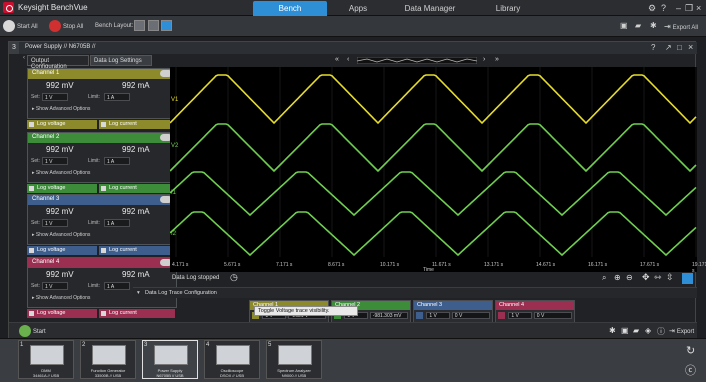 Image resolution: width=706 pixels, height=382 pixels. What do you see at coordinates (679, 47) in the screenshot?
I see `maximize-icon: □` at bounding box center [679, 47].